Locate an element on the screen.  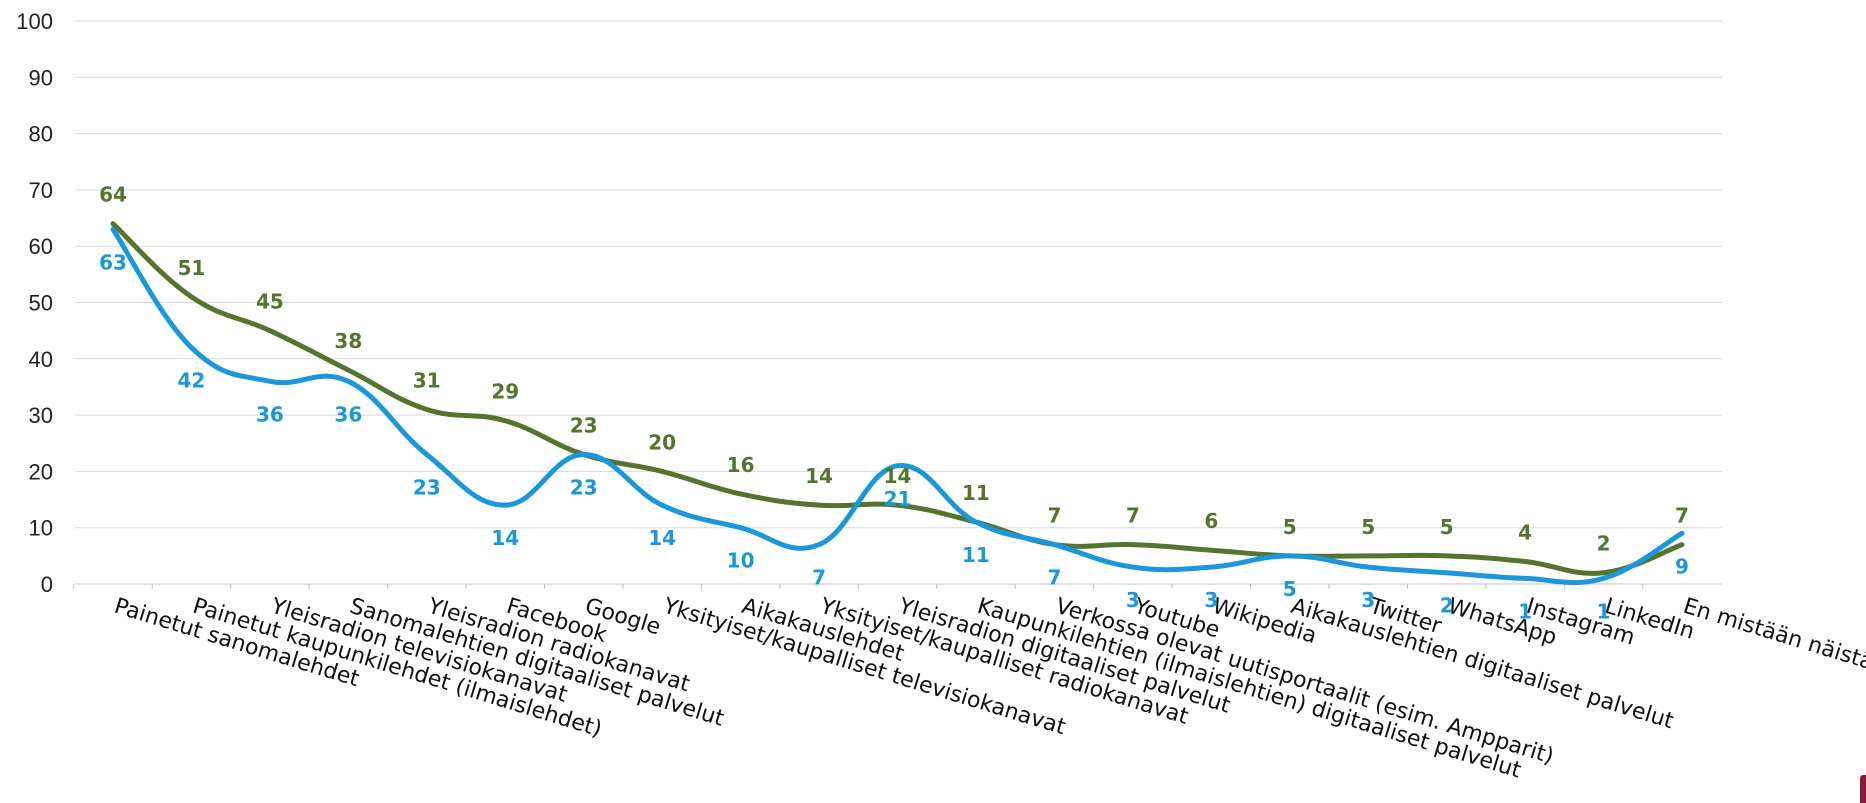
y-tick-label: 60 is located at coordinates (41, 246).